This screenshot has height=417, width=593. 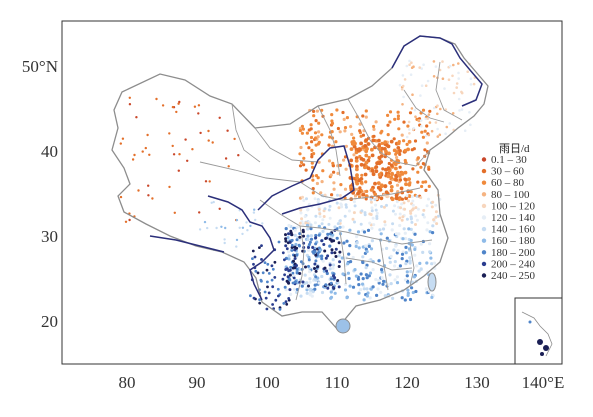 What do you see at coordinates (484, 252) in the screenshot?
I see `legend-swatch` at bounding box center [484, 252].